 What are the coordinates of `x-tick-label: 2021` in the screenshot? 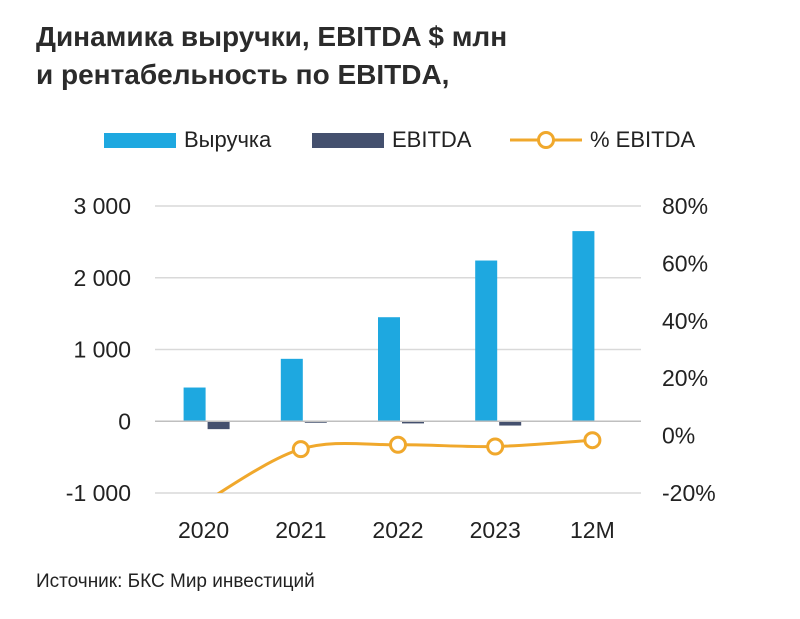 It's located at (300, 530).